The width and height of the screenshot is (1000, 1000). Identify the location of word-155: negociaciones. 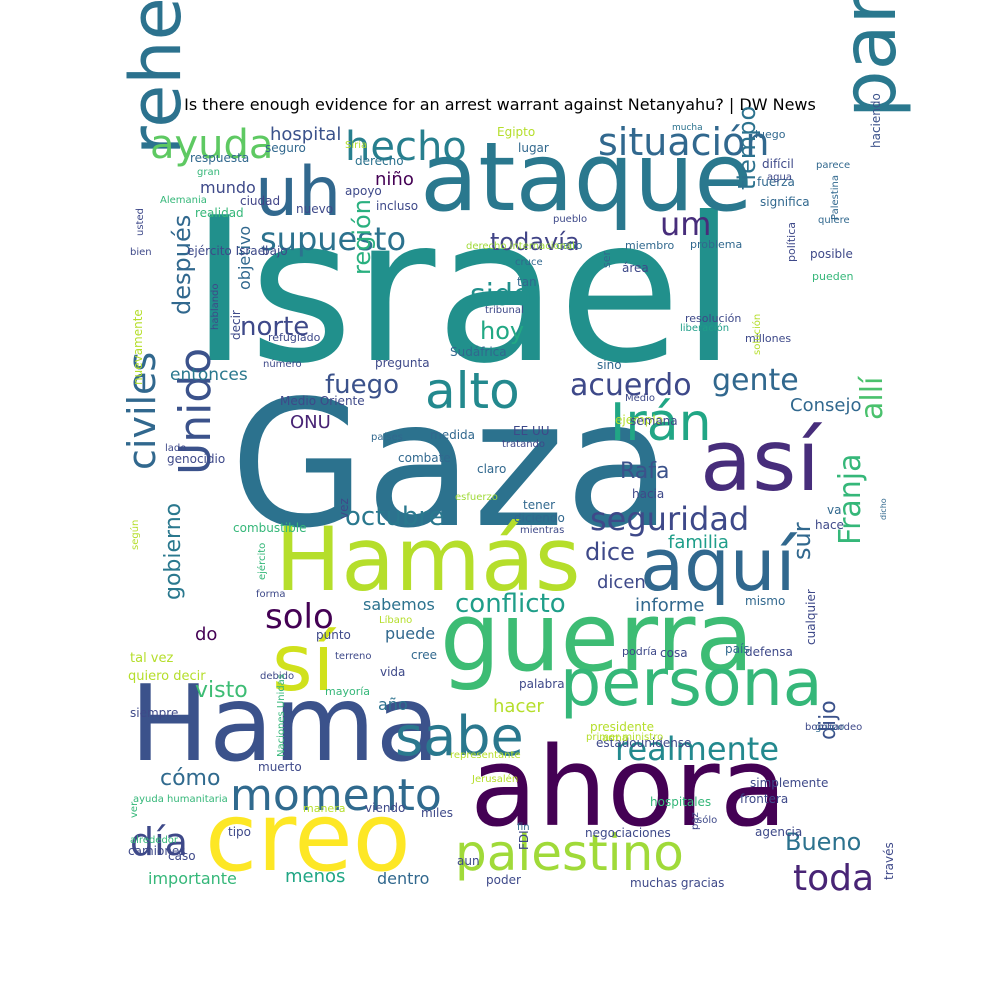
(628, 833).